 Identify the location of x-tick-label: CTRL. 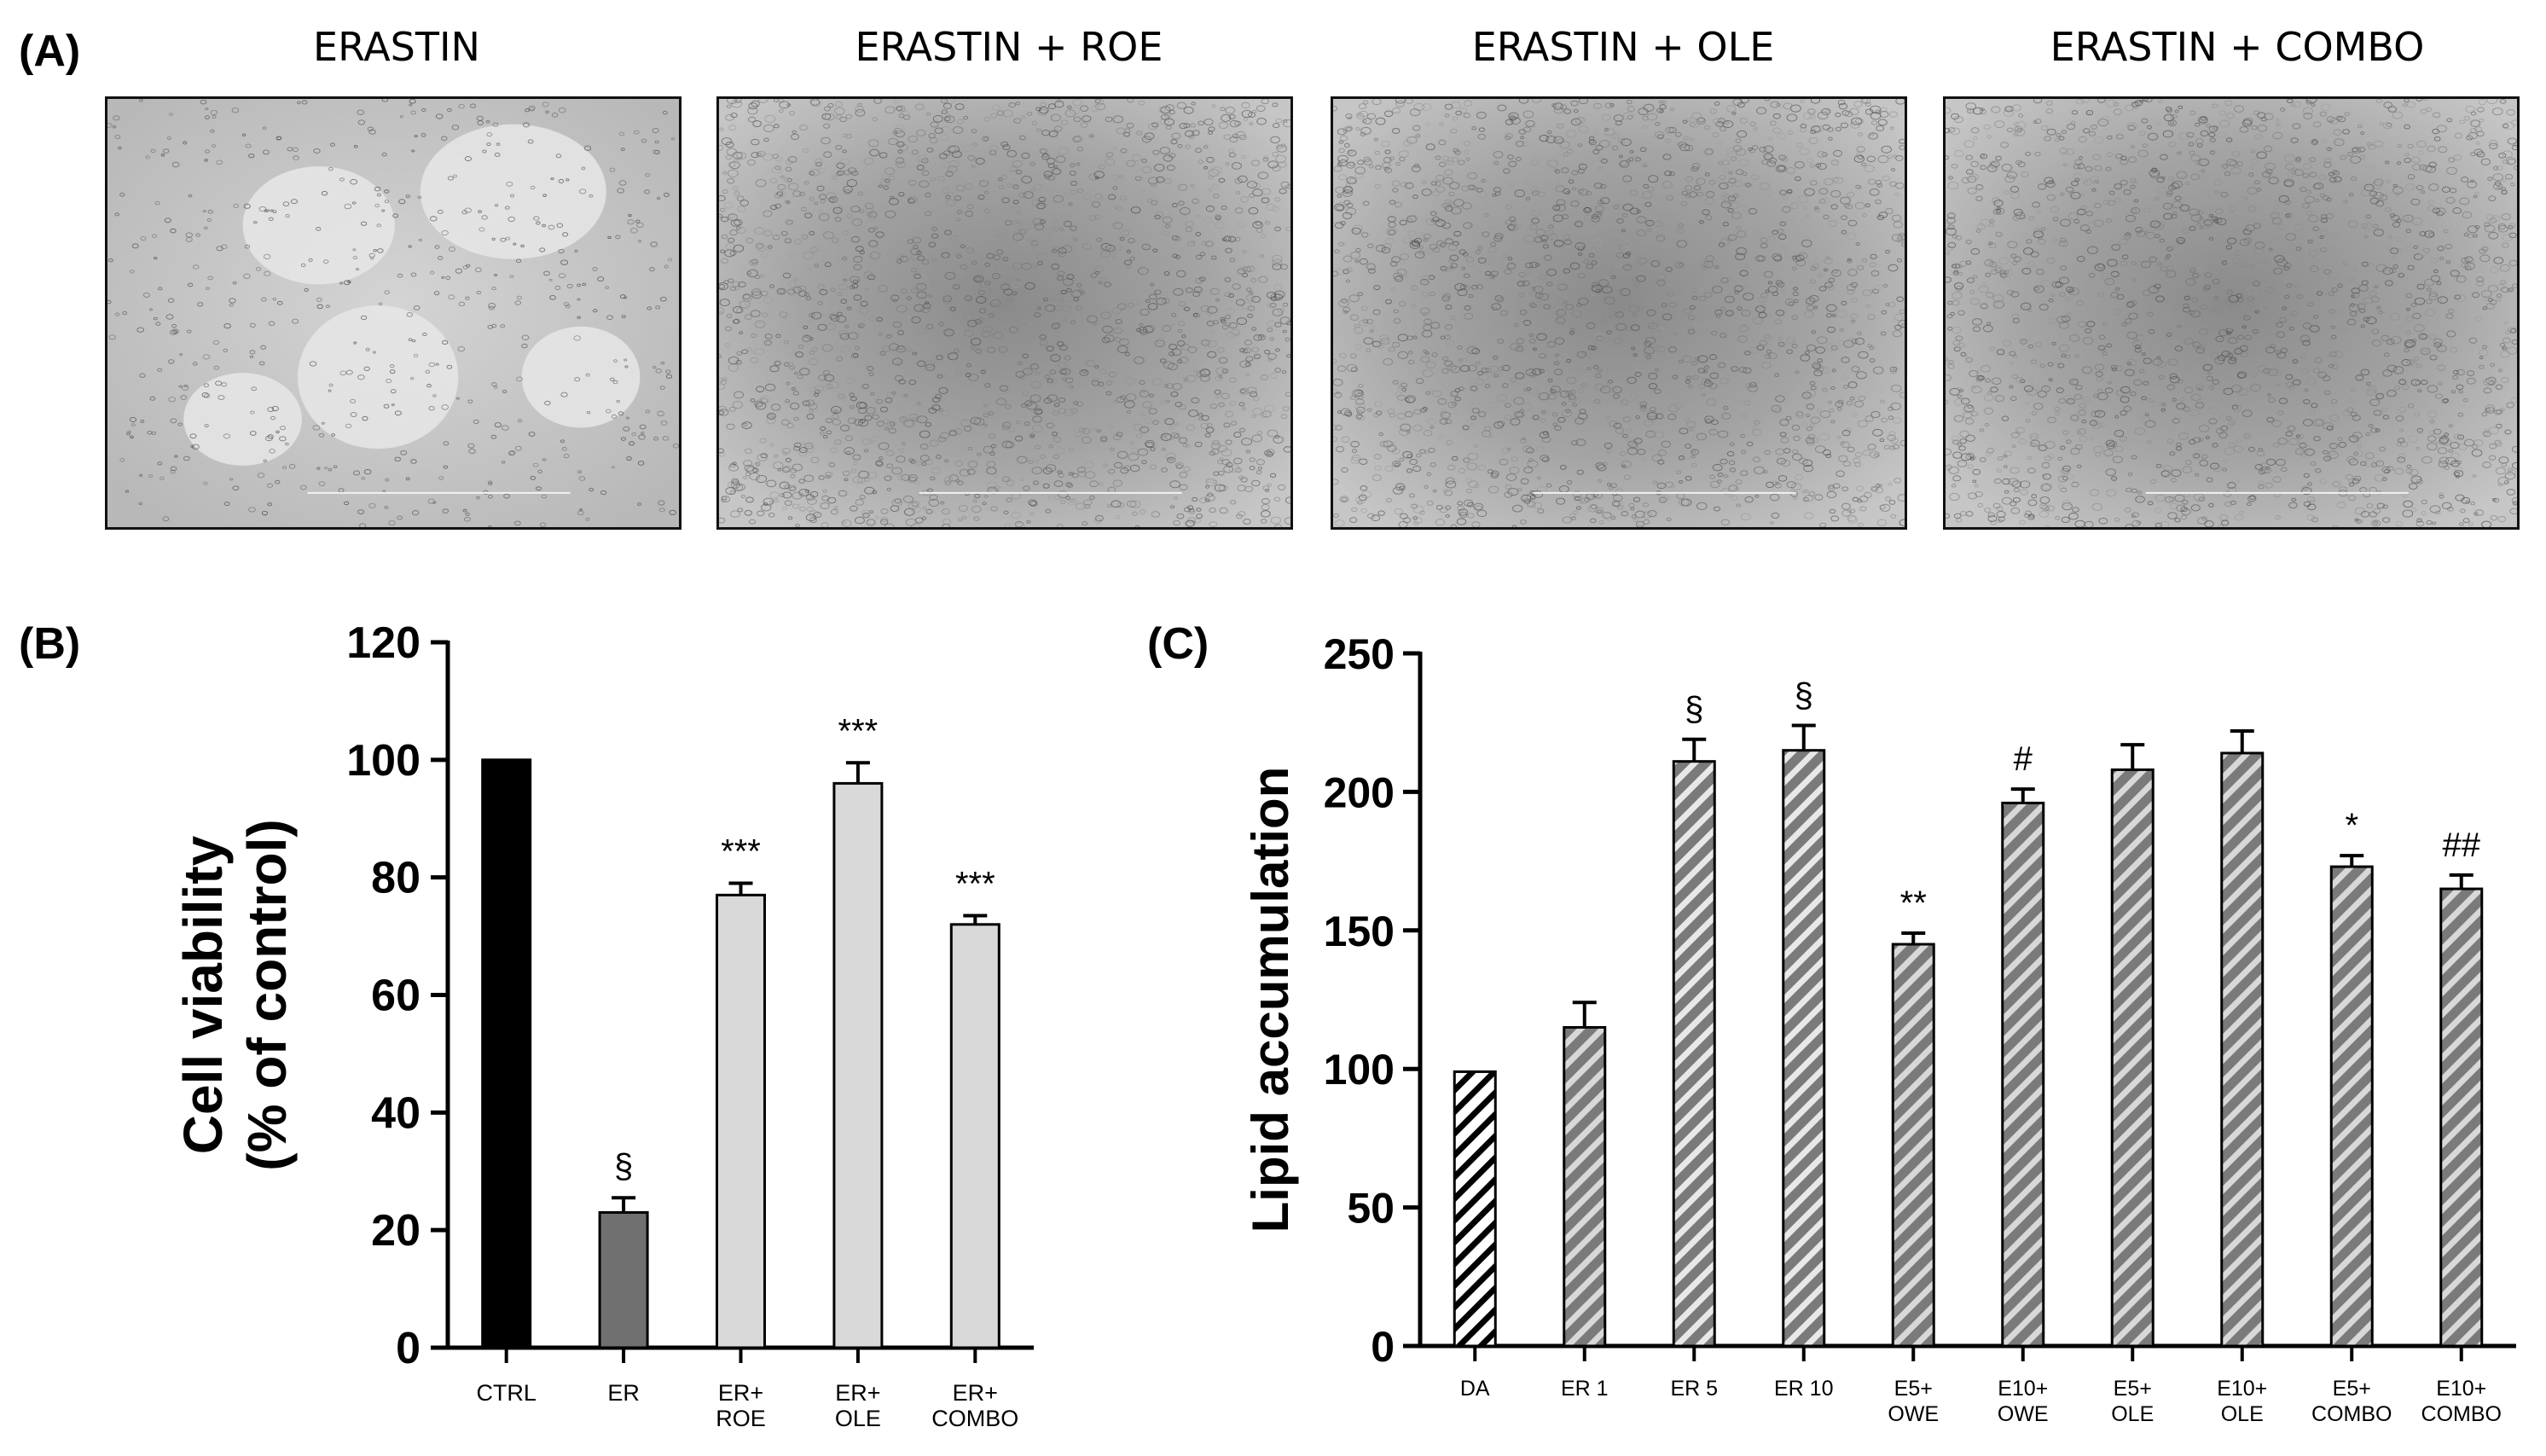
(506, 1393).